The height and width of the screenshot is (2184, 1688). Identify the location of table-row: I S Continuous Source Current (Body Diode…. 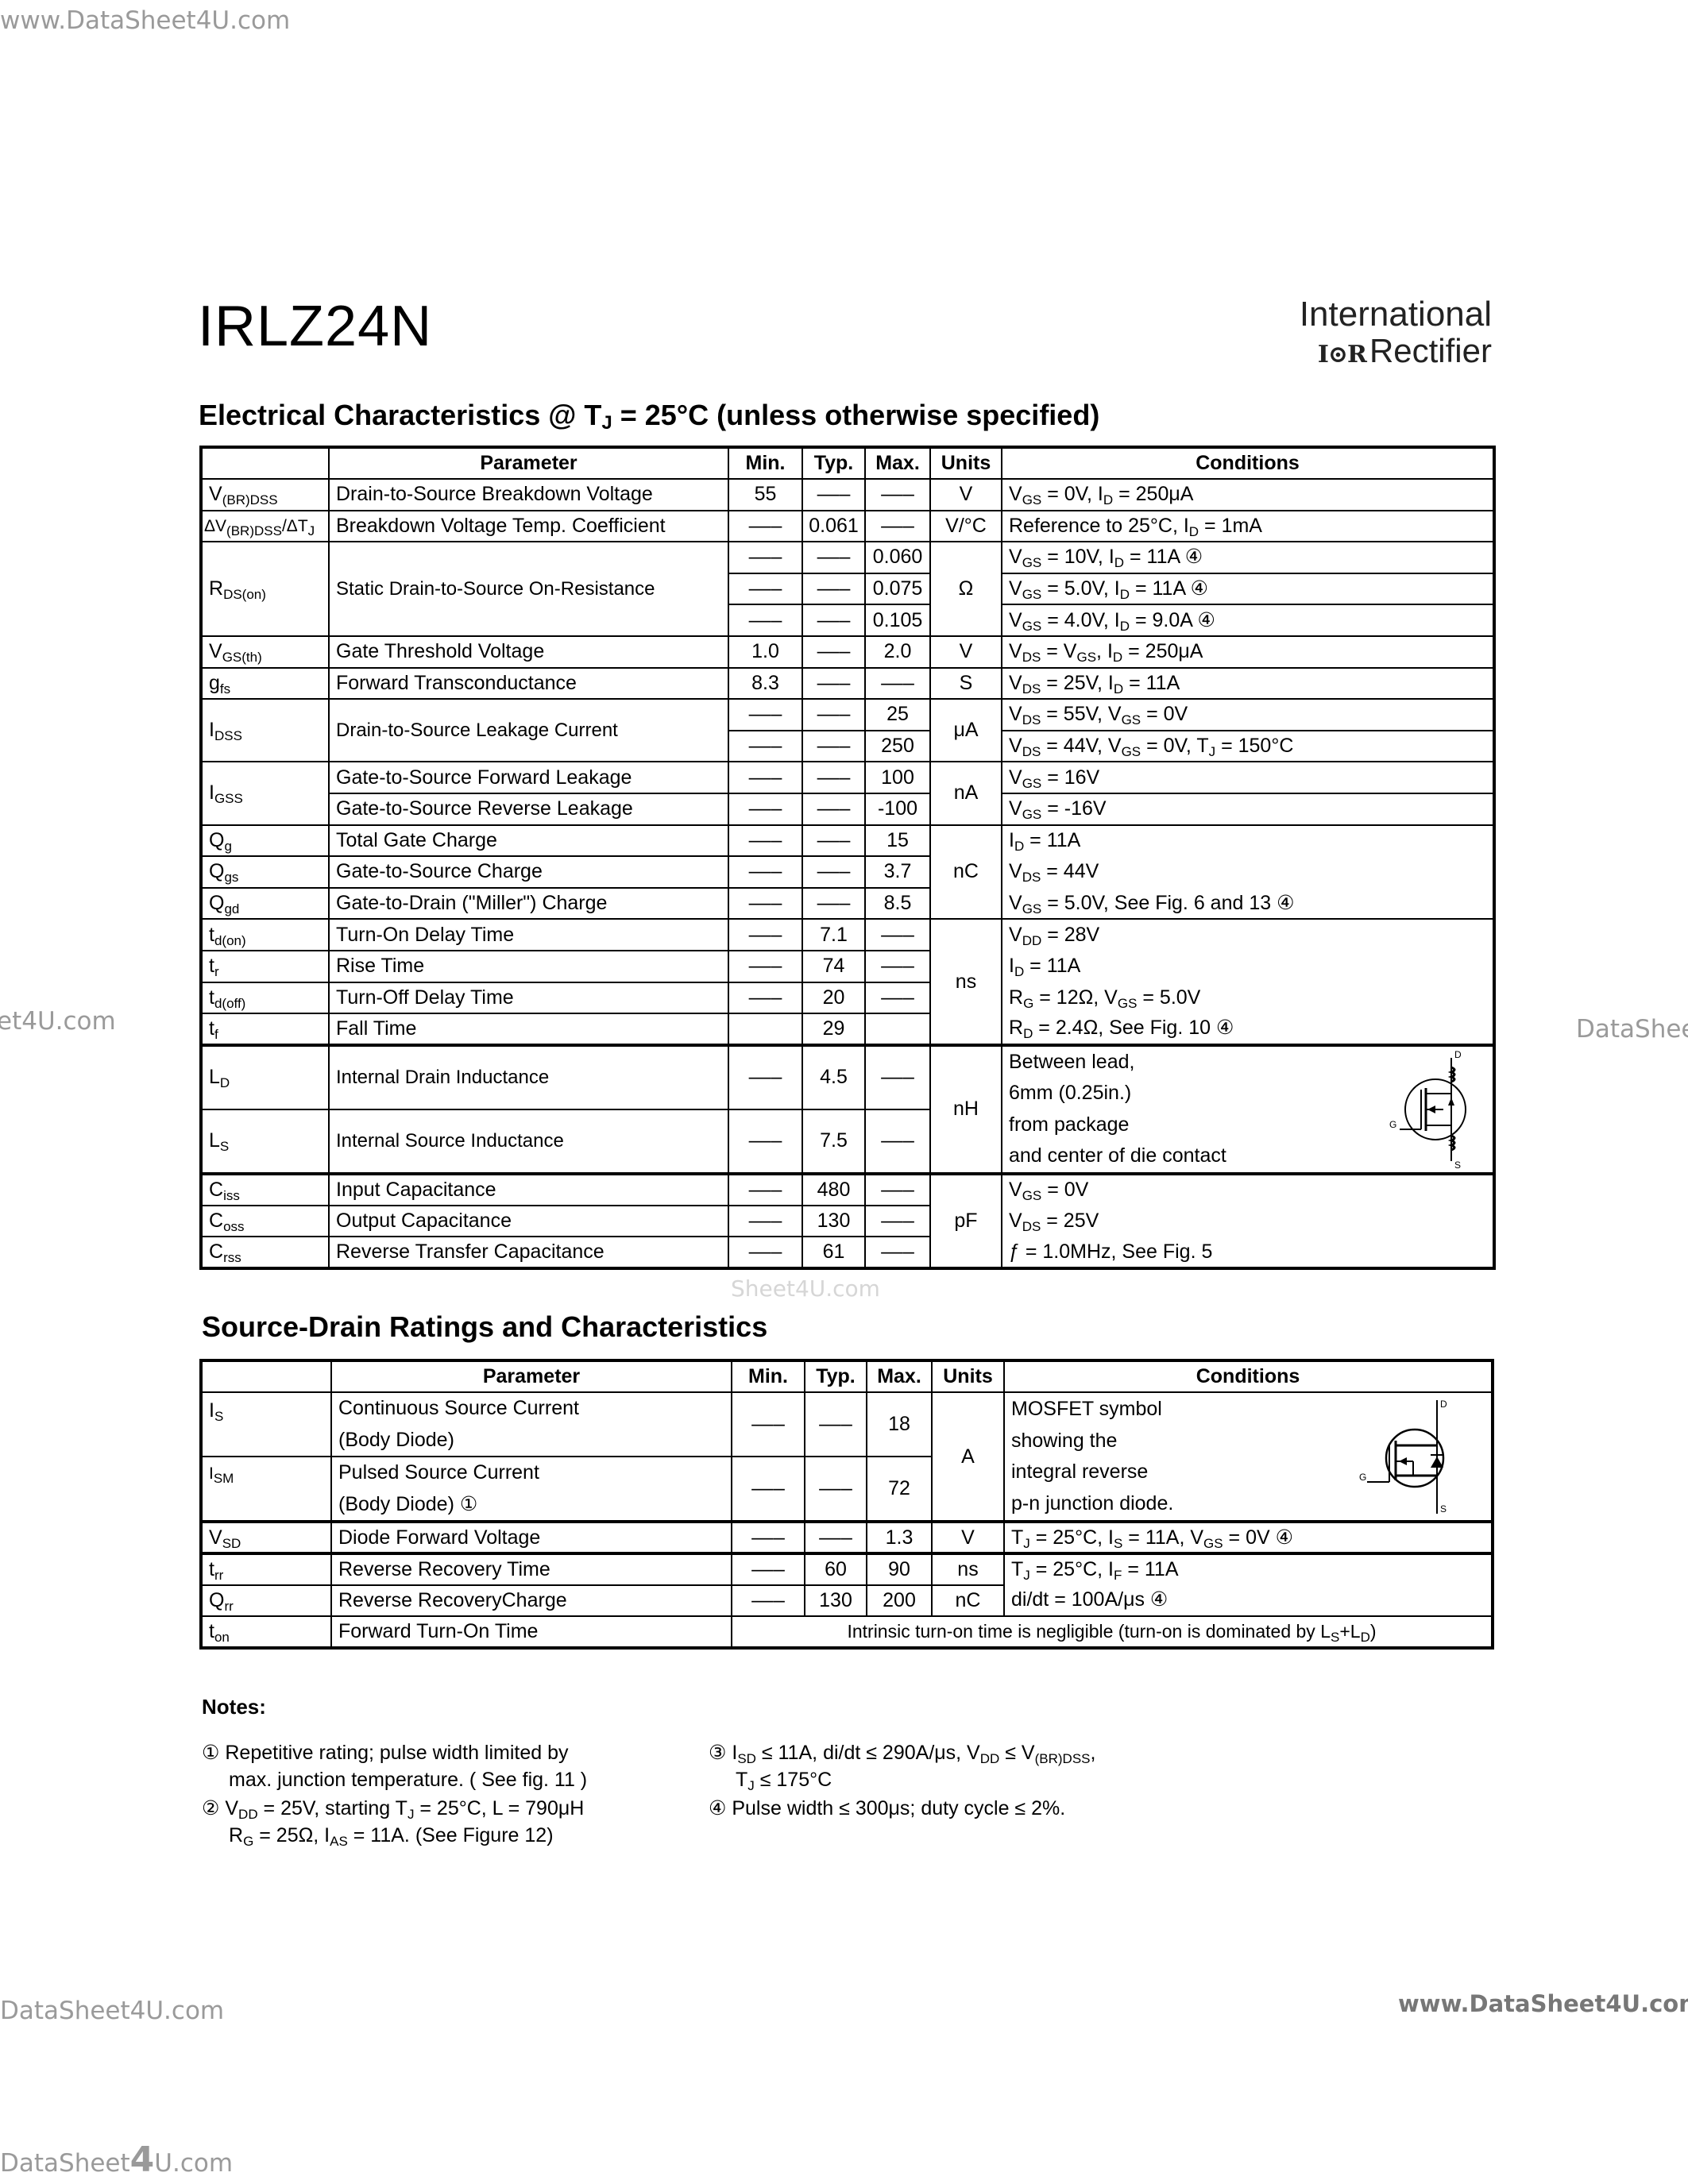
(846, 1457).